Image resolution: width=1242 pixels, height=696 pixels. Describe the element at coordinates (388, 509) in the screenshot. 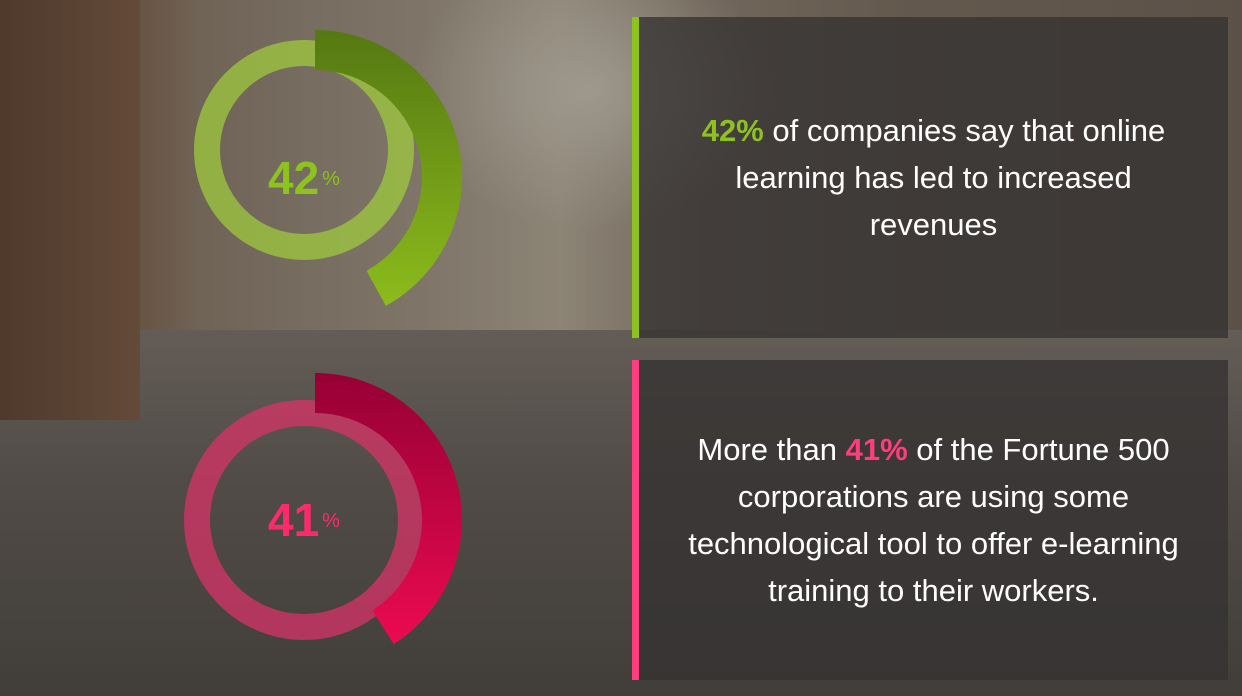

I see `donut-41-arc` at that location.